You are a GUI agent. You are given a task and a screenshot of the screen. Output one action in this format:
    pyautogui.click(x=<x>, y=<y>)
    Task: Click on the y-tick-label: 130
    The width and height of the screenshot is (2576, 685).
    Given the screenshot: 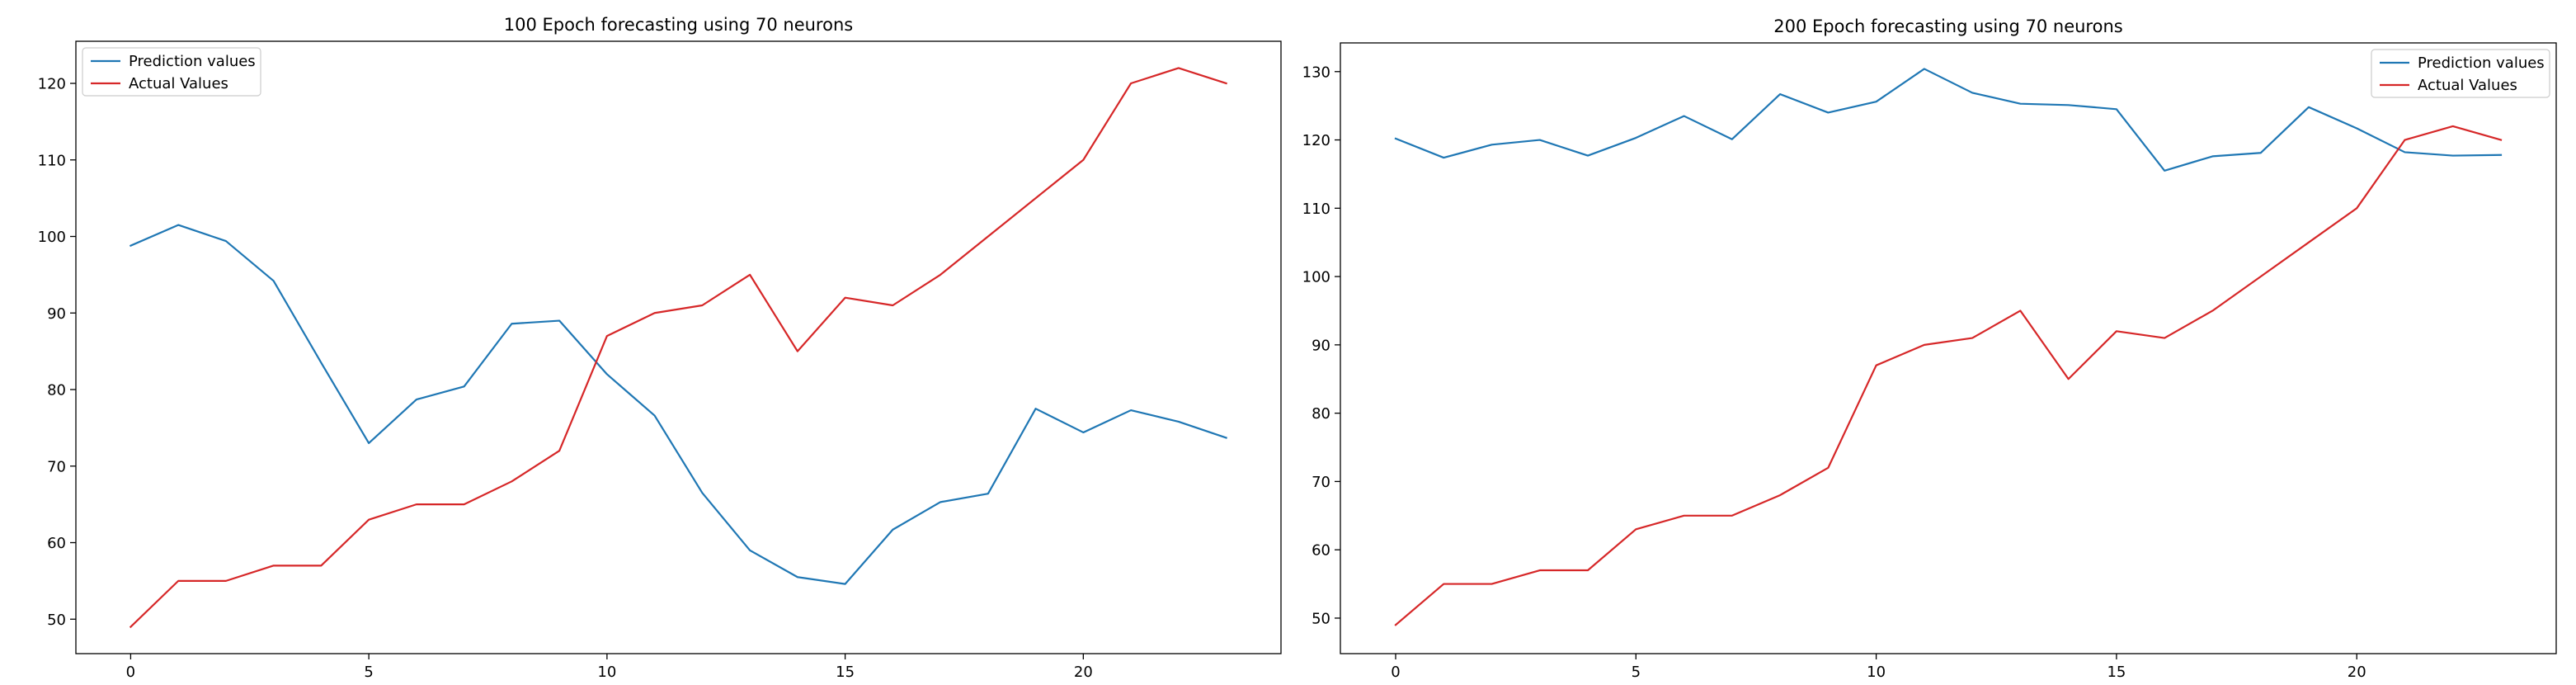 What is the action you would take?
    pyautogui.click(x=1316, y=72)
    